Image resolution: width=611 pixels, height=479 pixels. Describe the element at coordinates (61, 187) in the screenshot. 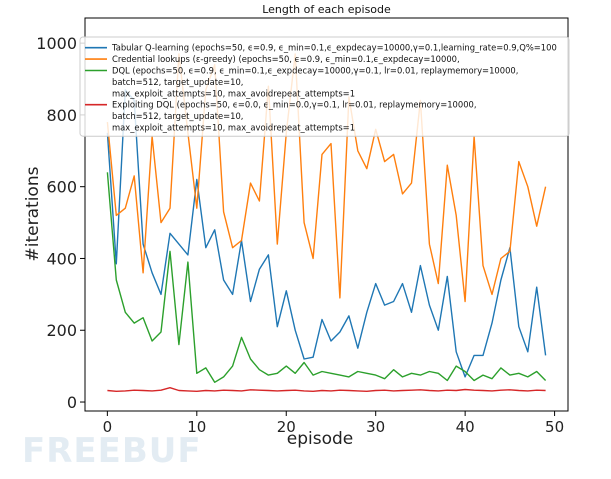

I see `y-tick-label: 600` at that location.